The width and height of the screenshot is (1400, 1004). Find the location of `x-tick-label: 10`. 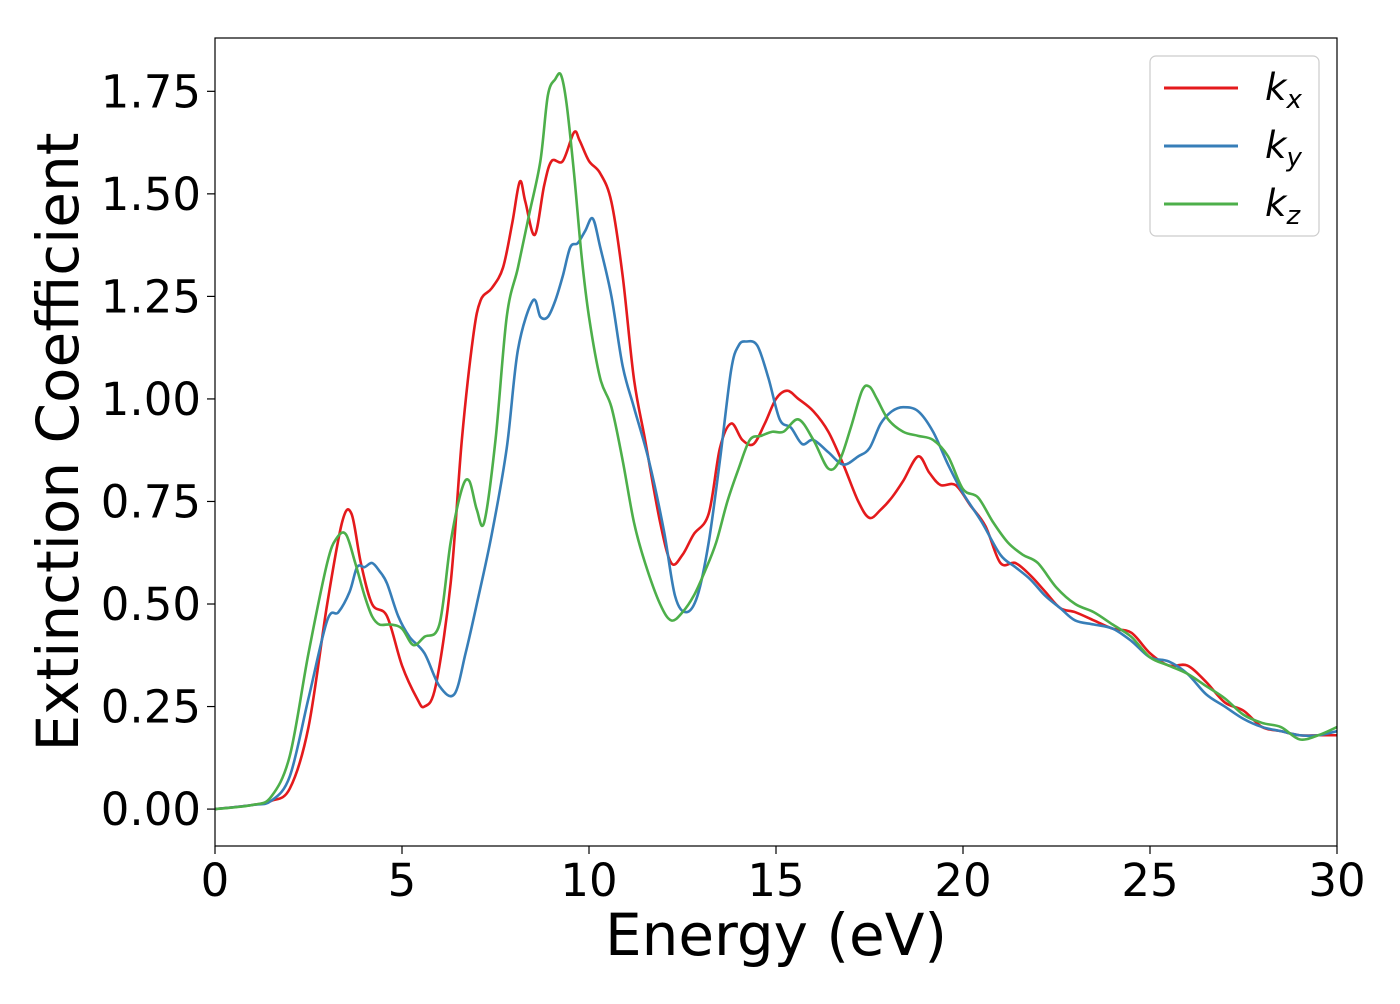

x-tick-label: 10 is located at coordinates (588, 880).